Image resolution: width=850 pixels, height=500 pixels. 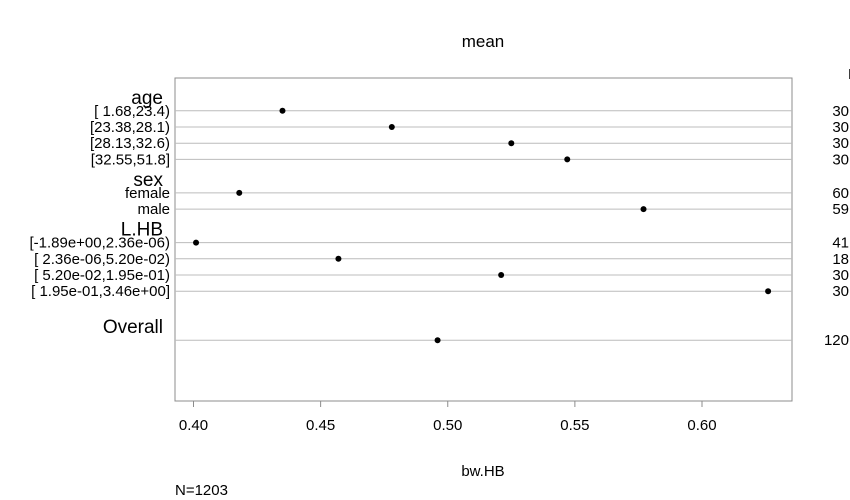 I want to click on n-value: 60, so click(x=840, y=193).